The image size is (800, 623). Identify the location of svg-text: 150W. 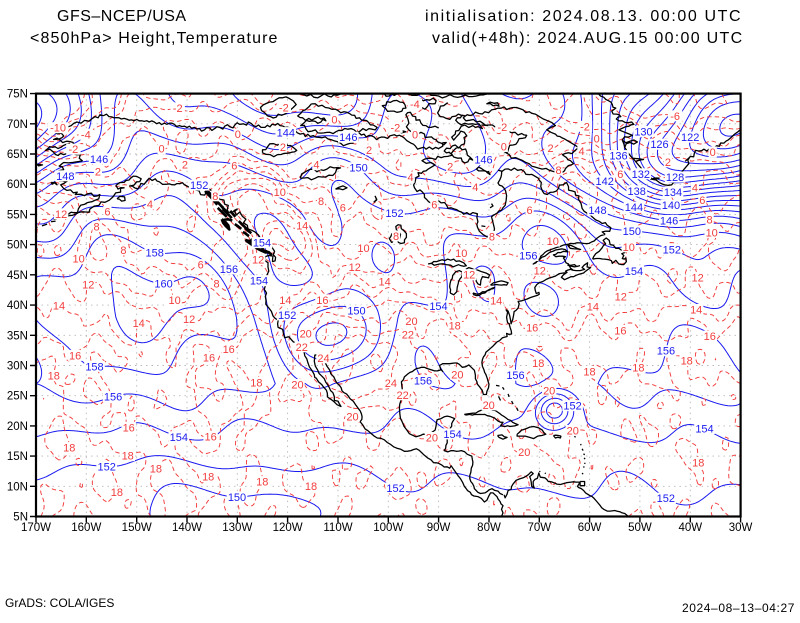
(137, 528).